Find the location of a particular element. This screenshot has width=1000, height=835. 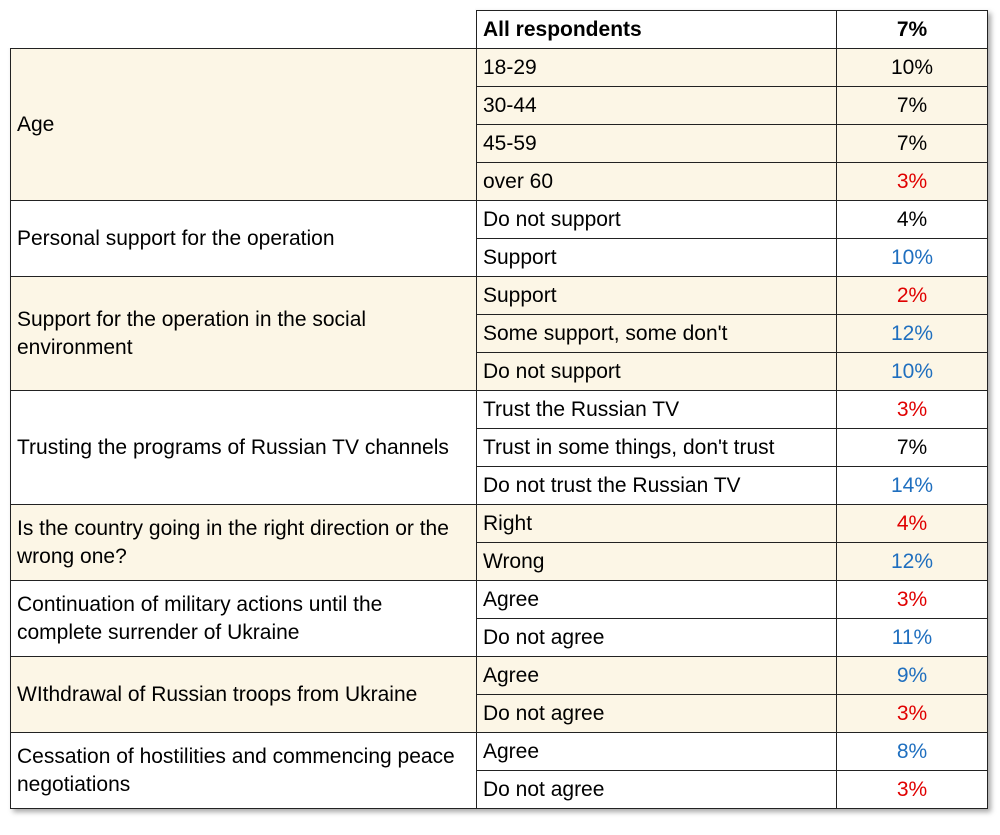

group-label: Personal support for the operation is located at coordinates (243, 238).